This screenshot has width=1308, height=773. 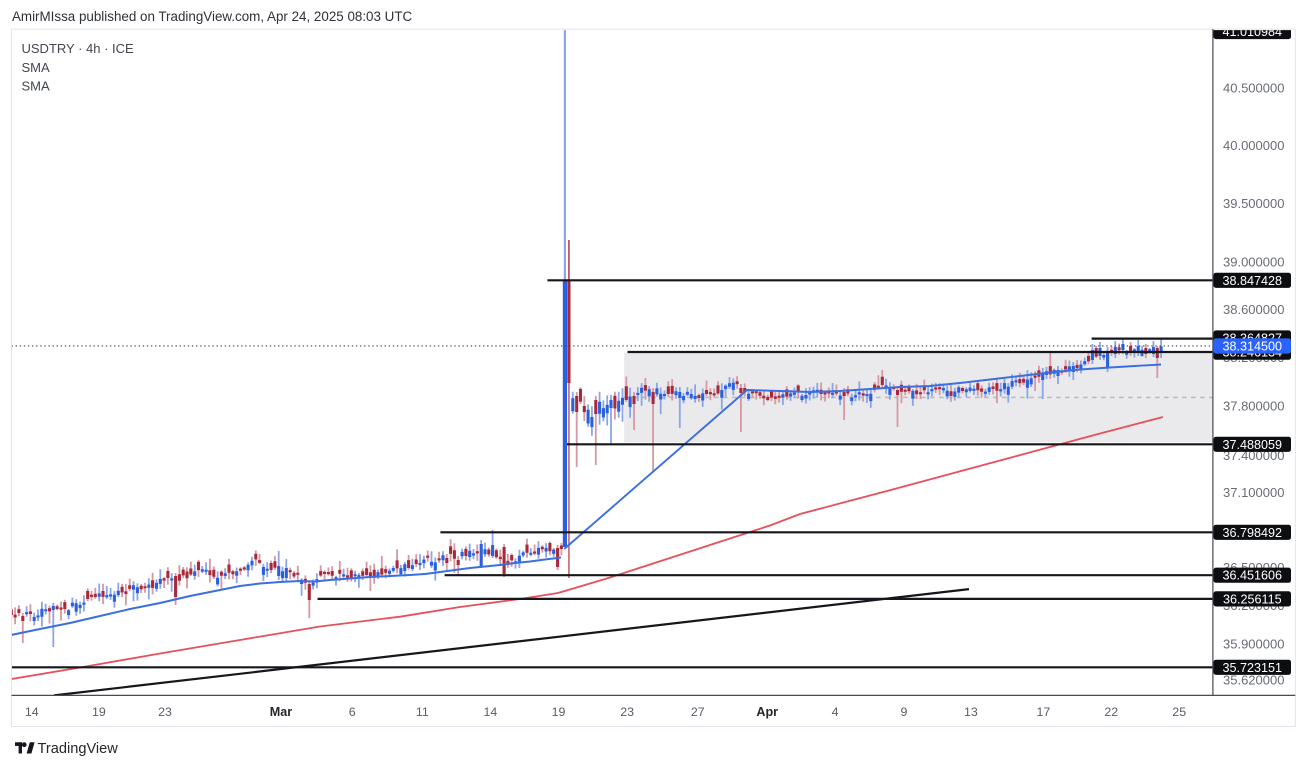 What do you see at coordinates (1253, 668) in the screenshot?
I see `svg-text: 35.723151` at bounding box center [1253, 668].